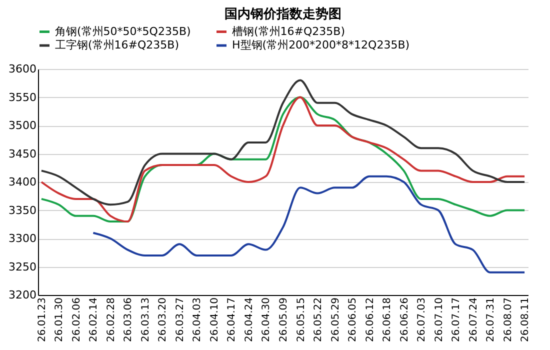 Image resolution: width=550 pixels, height=350 pixels. I want to click on y-tick-label: 3450, so click(22, 153).